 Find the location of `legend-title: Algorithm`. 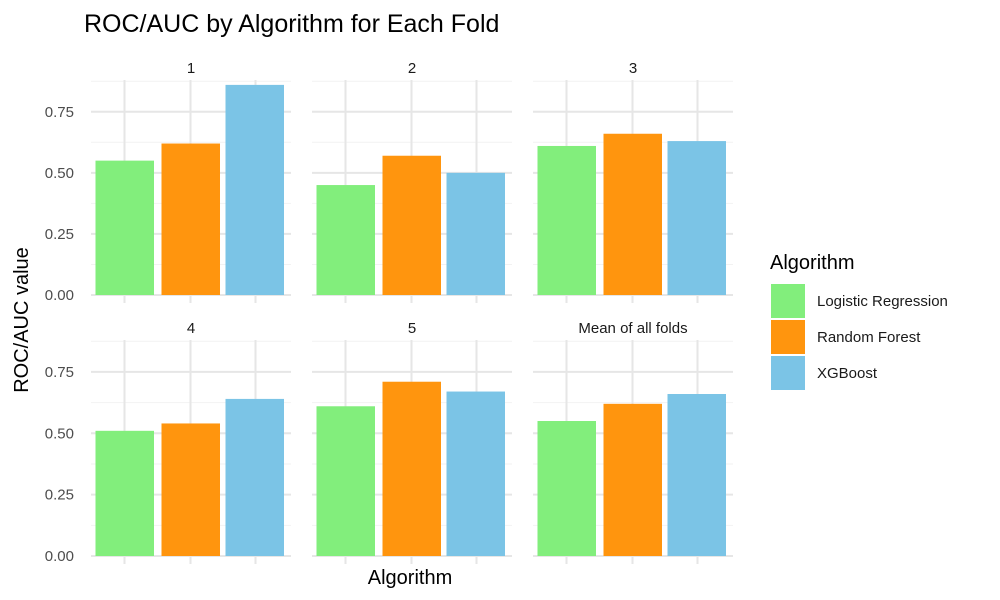

legend-title: Algorithm is located at coordinates (812, 263).